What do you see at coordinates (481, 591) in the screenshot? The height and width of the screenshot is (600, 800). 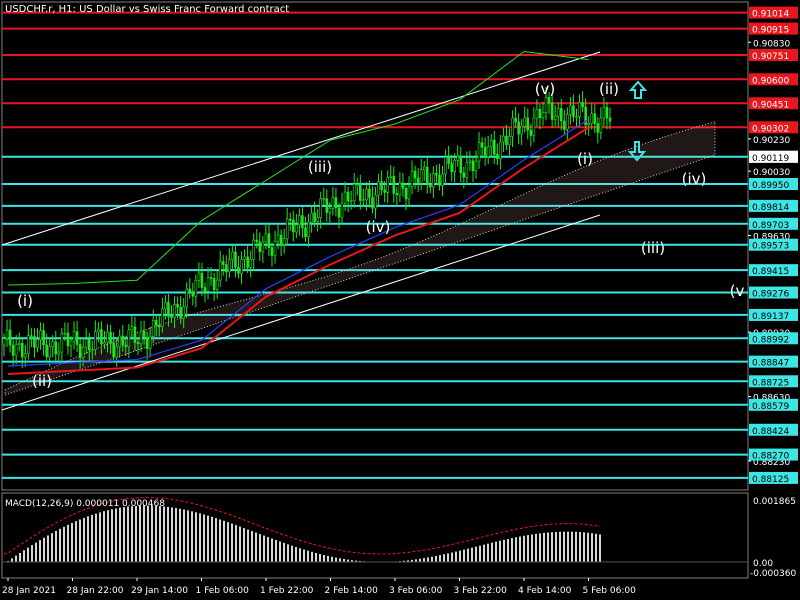 I see `x-tick-label: 3 Feb 22:00` at bounding box center [481, 591].